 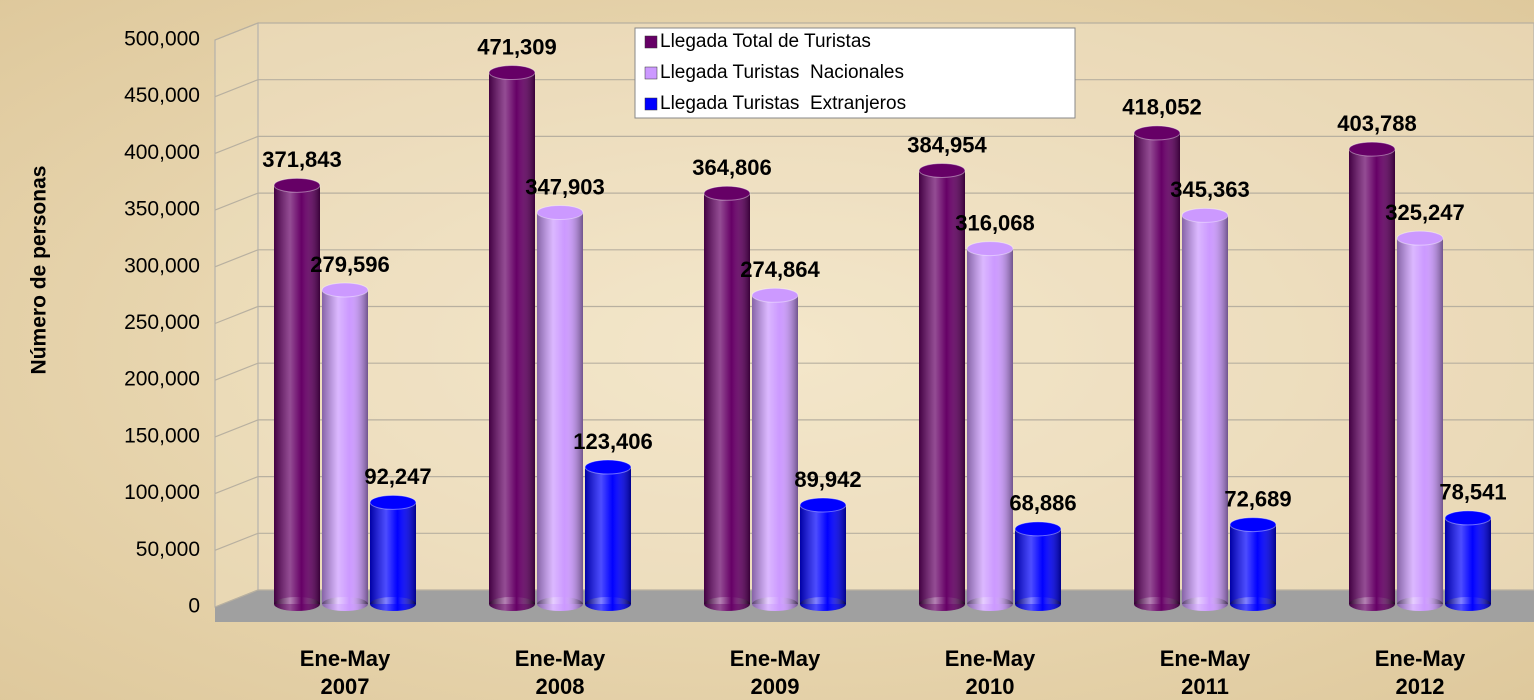 What do you see at coordinates (990, 686) in the screenshot?
I see `x-tick-line: 2010` at bounding box center [990, 686].